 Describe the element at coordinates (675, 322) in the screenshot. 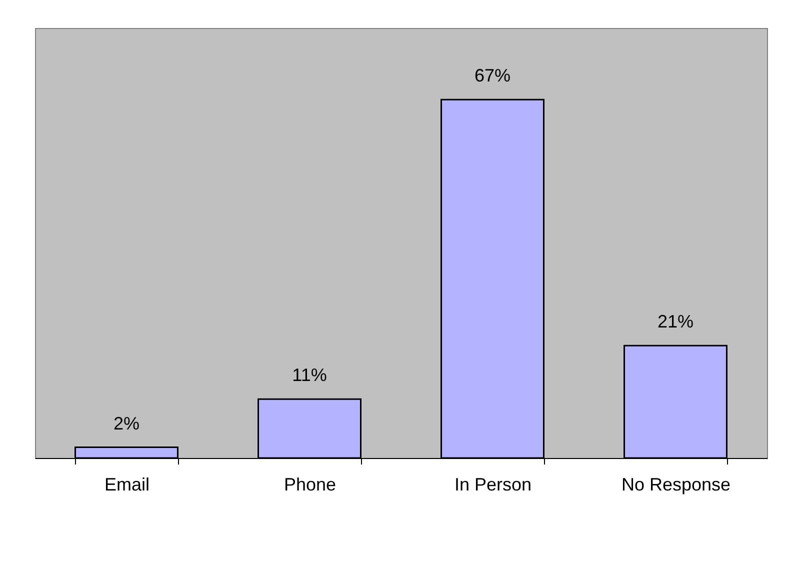

I see `data-label: 21%` at that location.